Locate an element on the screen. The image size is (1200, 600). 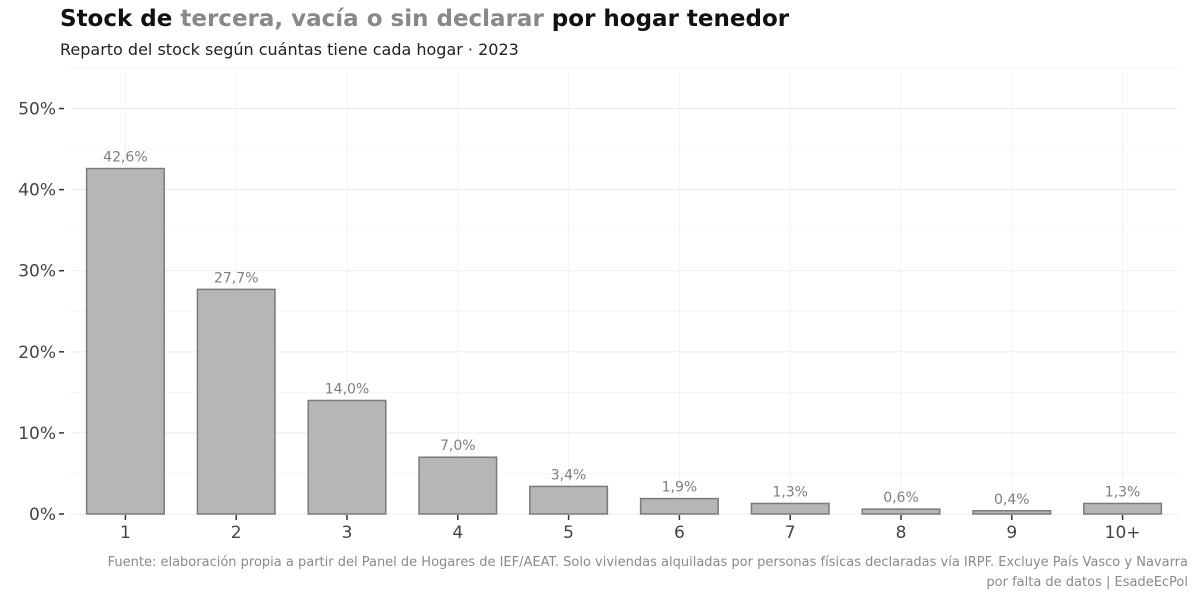
x-tick-label: 2 is located at coordinates (236, 533).